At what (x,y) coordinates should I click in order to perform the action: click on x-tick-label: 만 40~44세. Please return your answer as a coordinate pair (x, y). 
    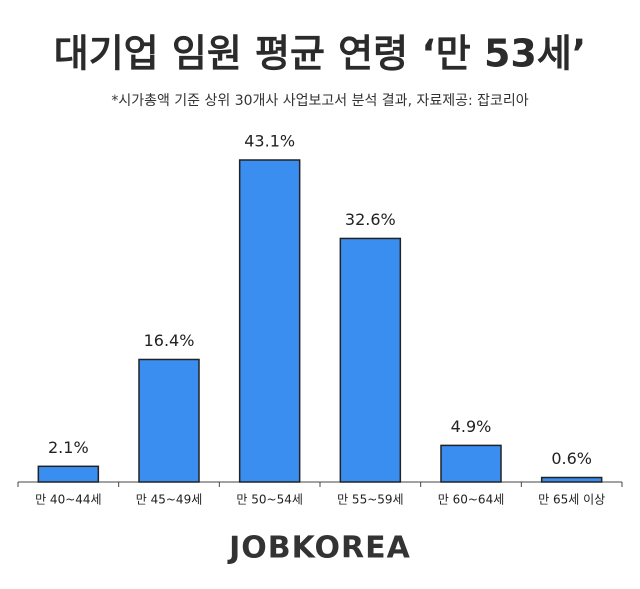
    Looking at the image, I should click on (68, 500).